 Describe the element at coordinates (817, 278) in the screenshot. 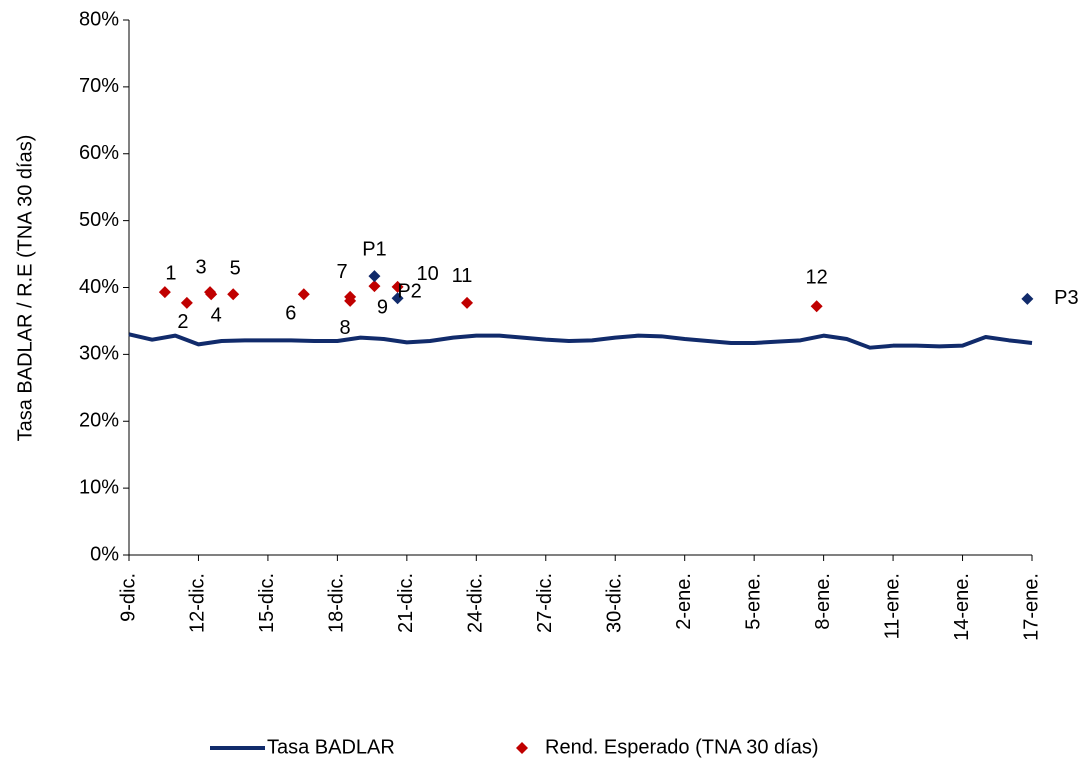

I see `point-label: 12` at that location.